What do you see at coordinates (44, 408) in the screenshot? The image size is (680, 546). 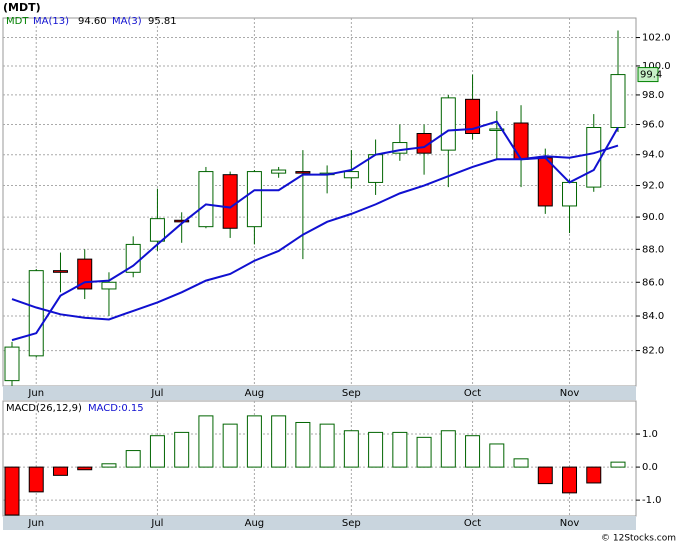 I see `legend-entry: MACD(26,12,9)` at bounding box center [44, 408].